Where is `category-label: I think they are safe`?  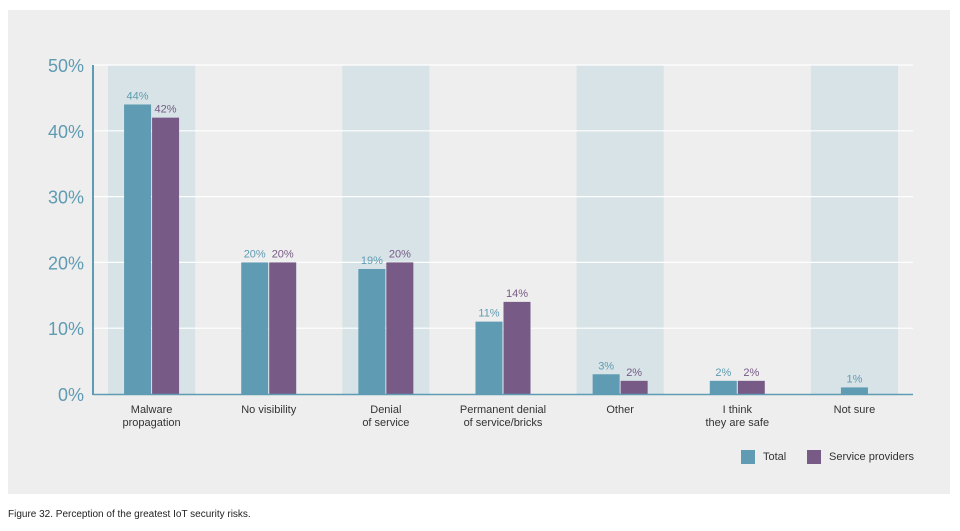 category-label: I think they are safe is located at coordinates (737, 416).